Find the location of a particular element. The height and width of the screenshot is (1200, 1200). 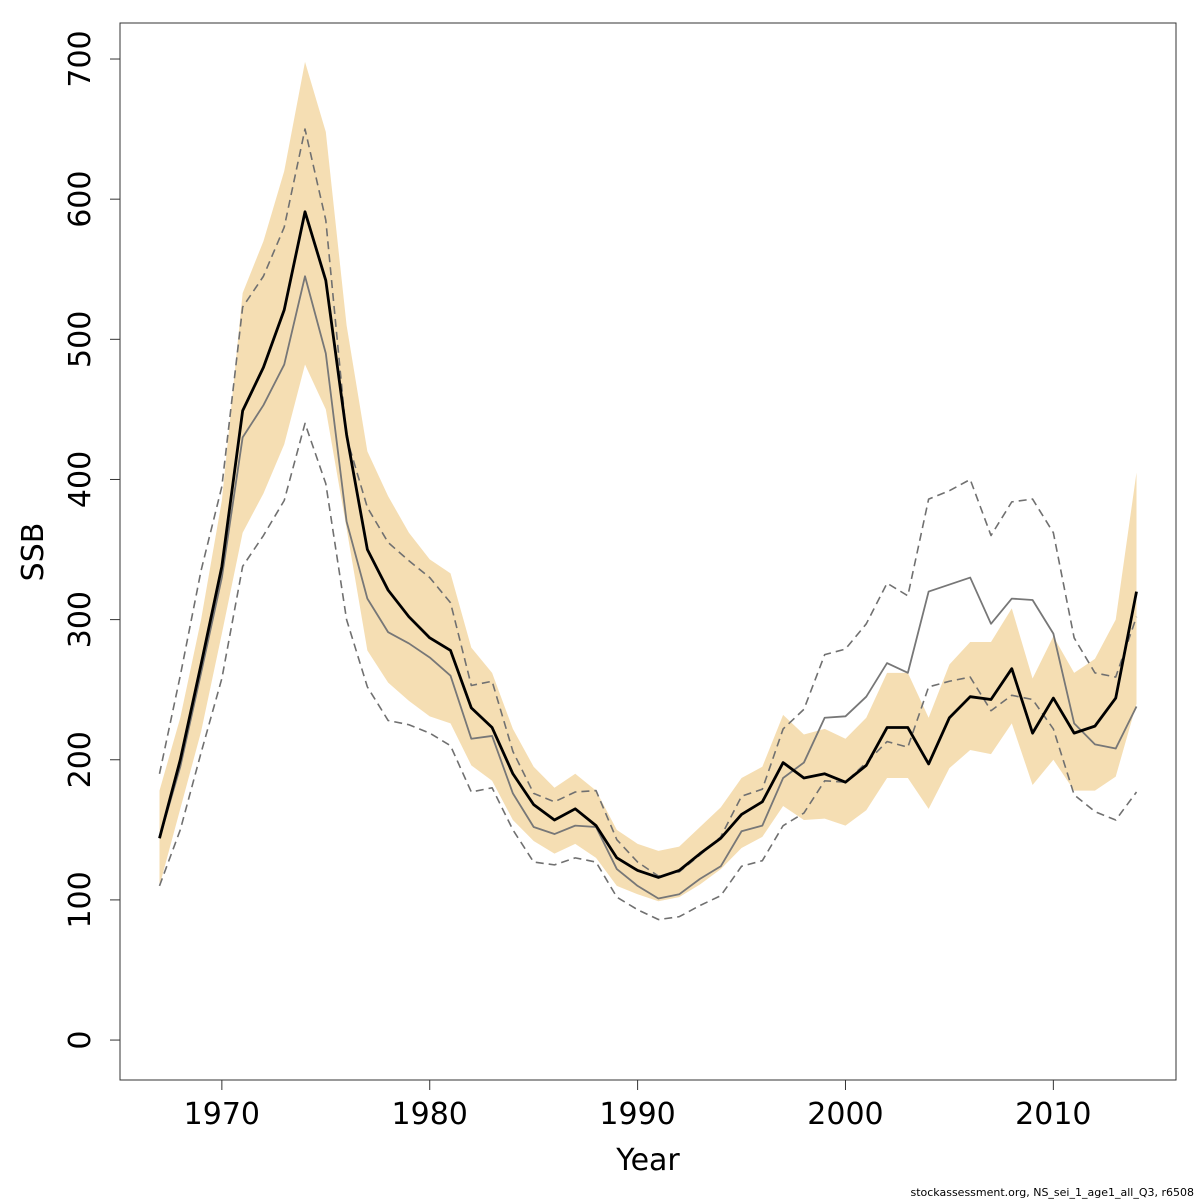

y-tick-label: 700 is located at coordinates (80, 58).